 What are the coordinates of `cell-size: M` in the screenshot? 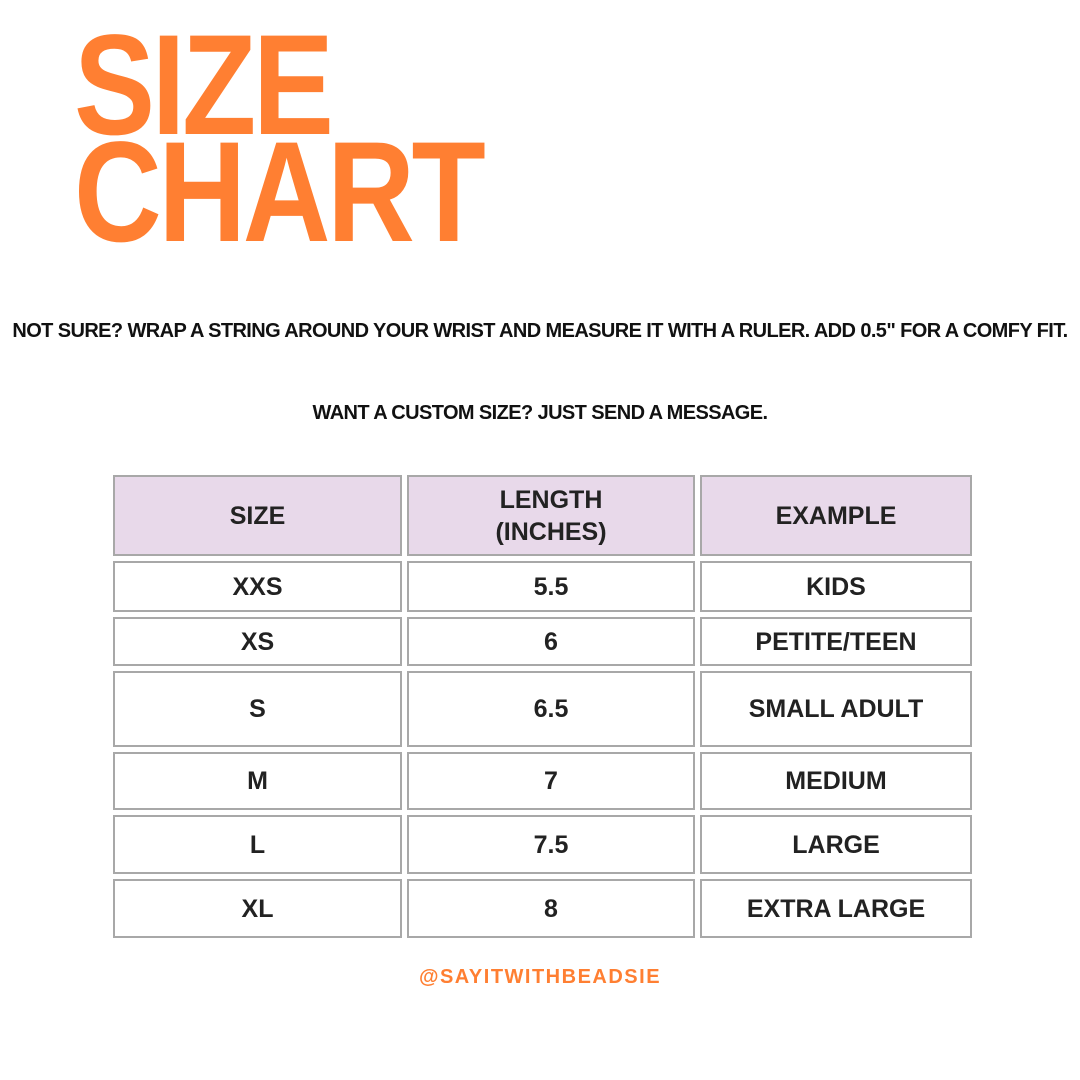 It's located at (257, 781).